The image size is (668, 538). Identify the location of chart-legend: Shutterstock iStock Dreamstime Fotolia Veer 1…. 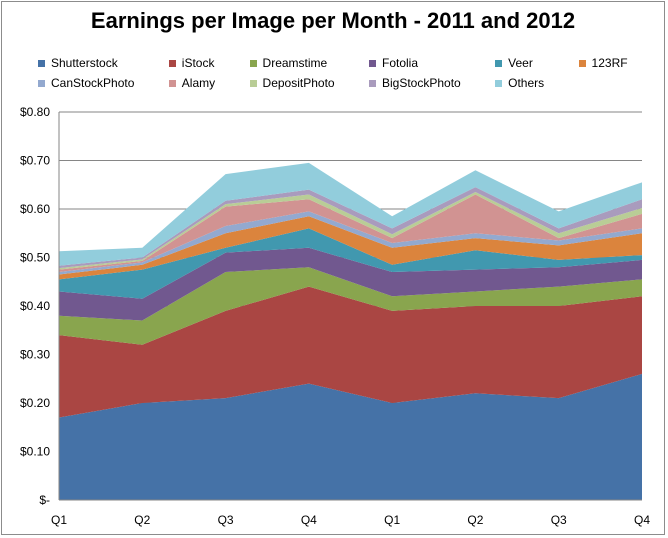
(343, 73).